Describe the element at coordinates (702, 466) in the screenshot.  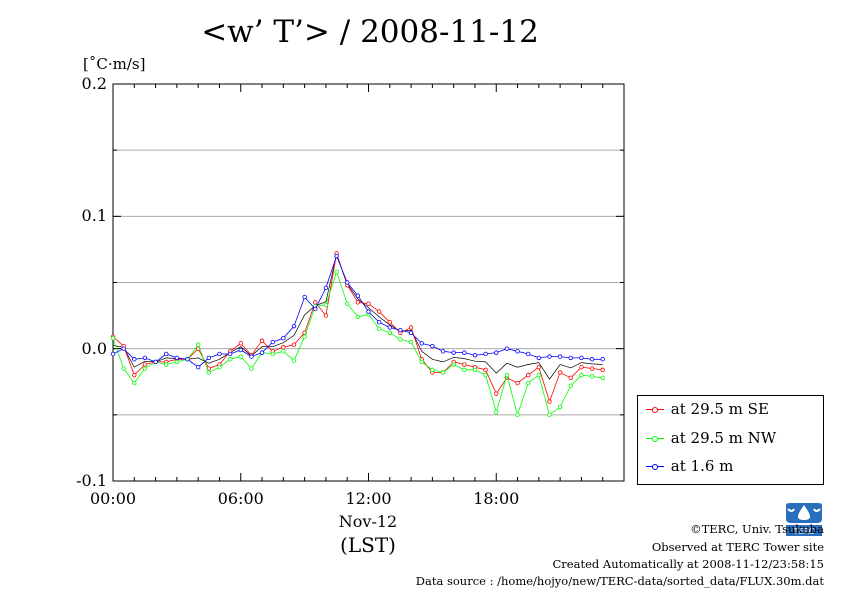
I see `legend-label: at 1.6 m` at that location.